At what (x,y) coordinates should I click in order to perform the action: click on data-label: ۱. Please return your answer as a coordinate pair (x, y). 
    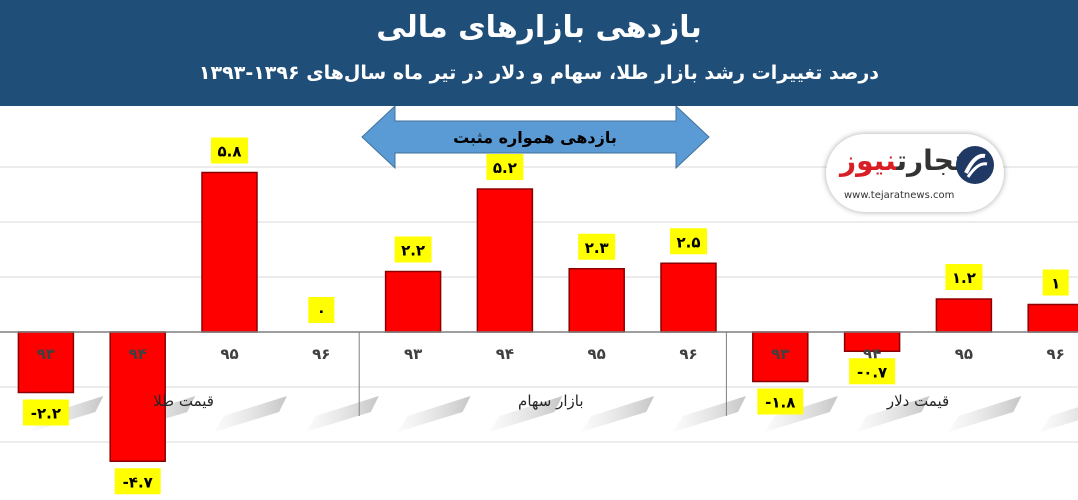
    Looking at the image, I should click on (1055, 284).